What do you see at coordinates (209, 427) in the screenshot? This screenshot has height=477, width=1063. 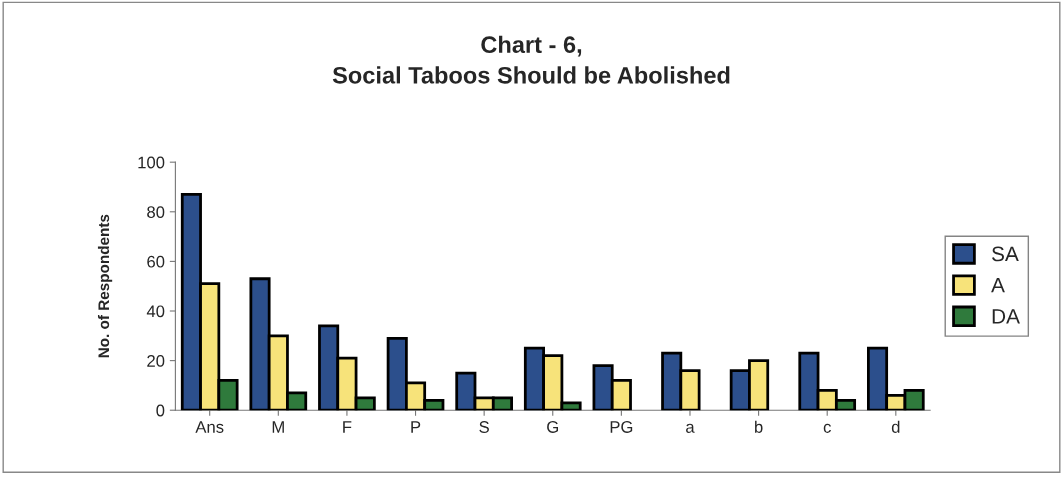 I see `x-tick-label: Ans` at bounding box center [209, 427].